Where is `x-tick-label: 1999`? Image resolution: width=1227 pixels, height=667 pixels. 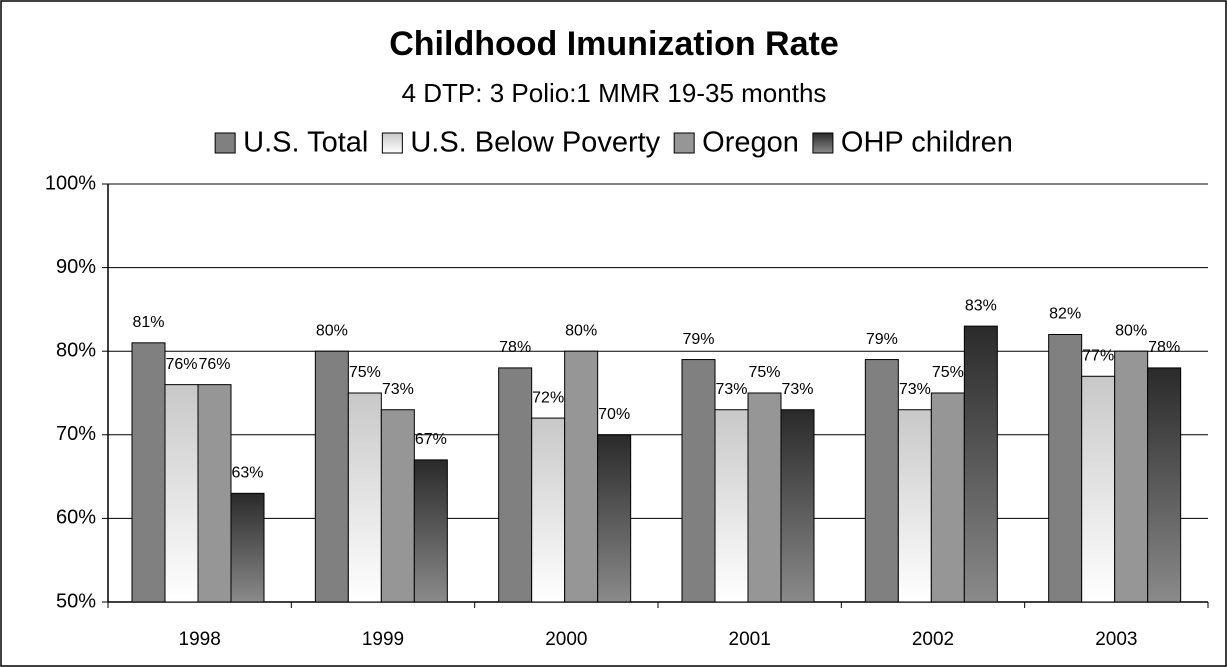 x-tick-label: 1999 is located at coordinates (383, 639).